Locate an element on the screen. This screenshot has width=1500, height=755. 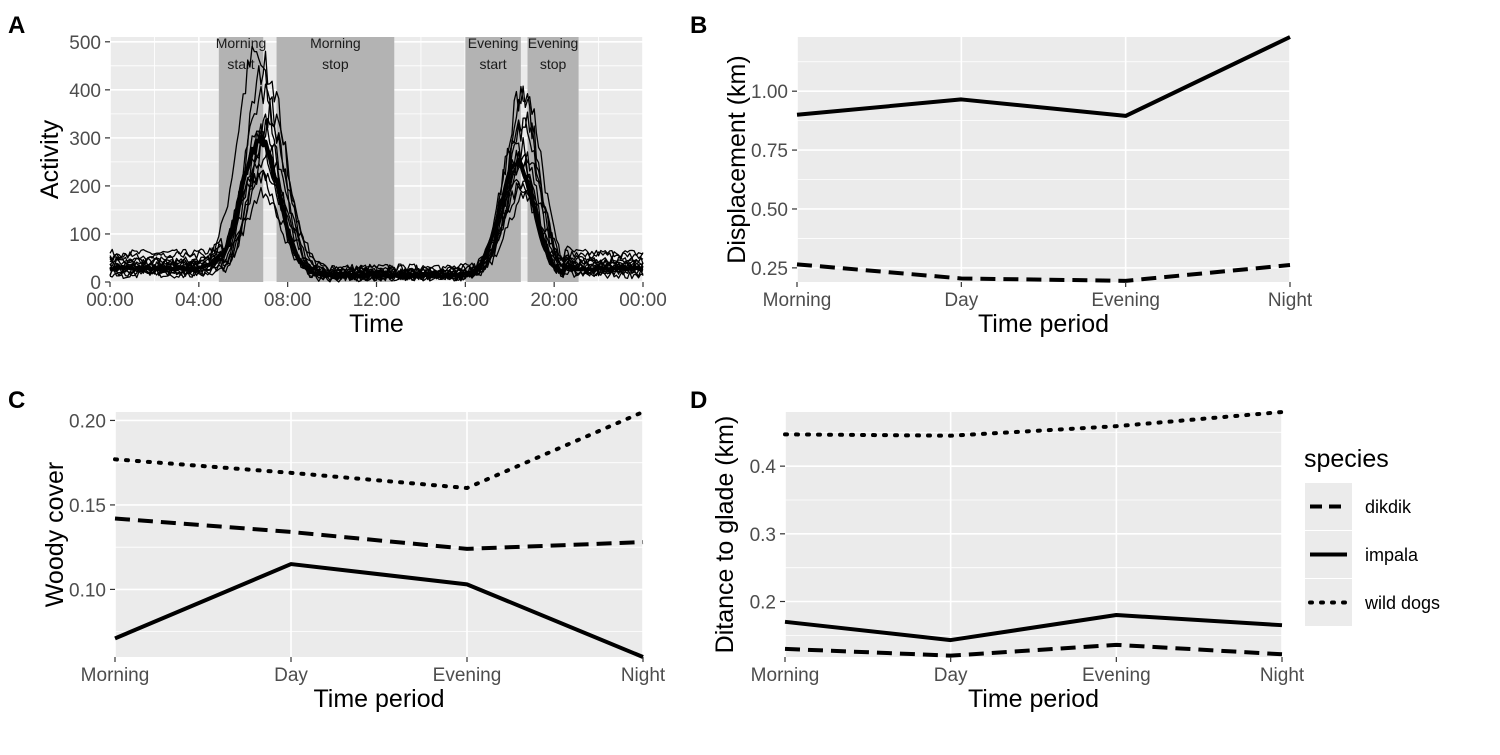
y-tick-label: 0.4 is located at coordinates (763, 467).